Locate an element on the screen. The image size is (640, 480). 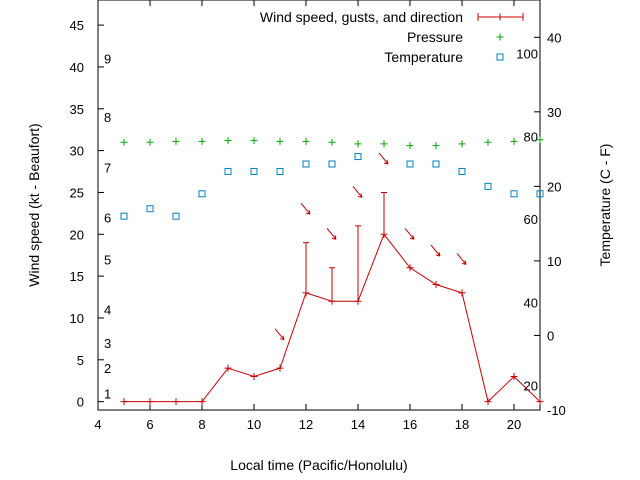
y2-tick-label: 10 is located at coordinates (554, 261).